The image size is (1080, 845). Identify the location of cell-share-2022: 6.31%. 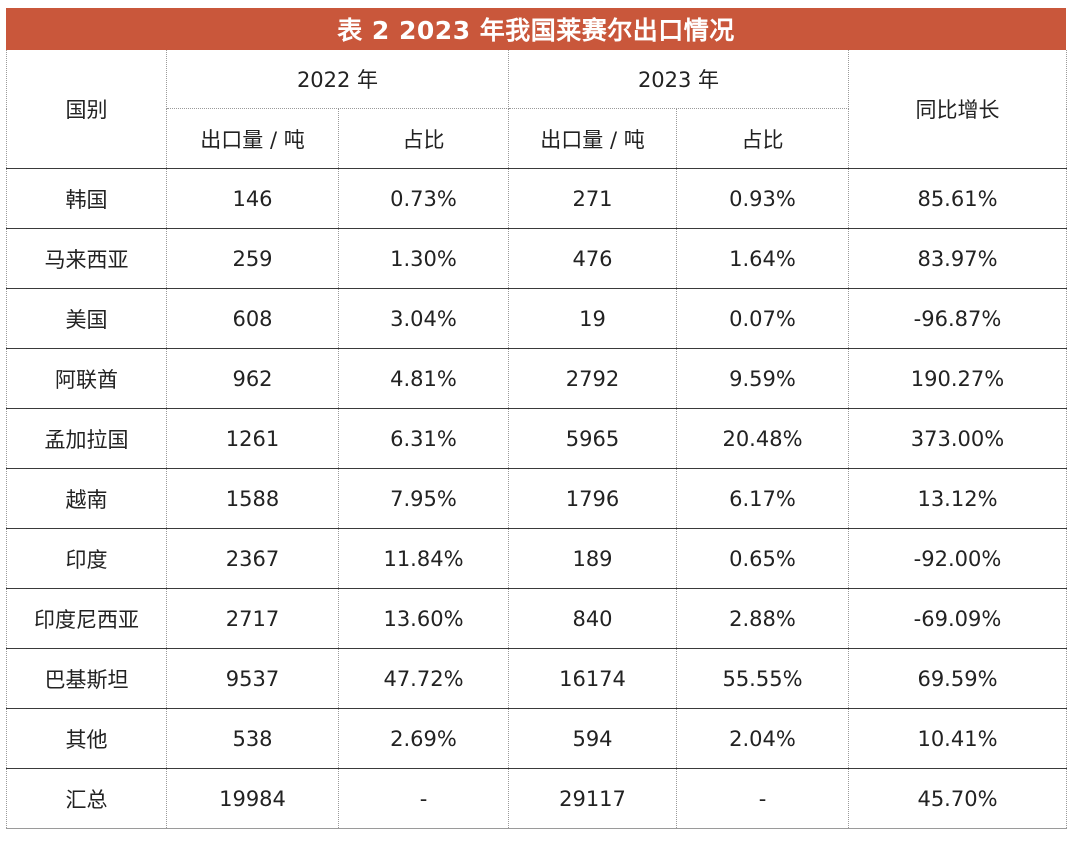
(423, 438).